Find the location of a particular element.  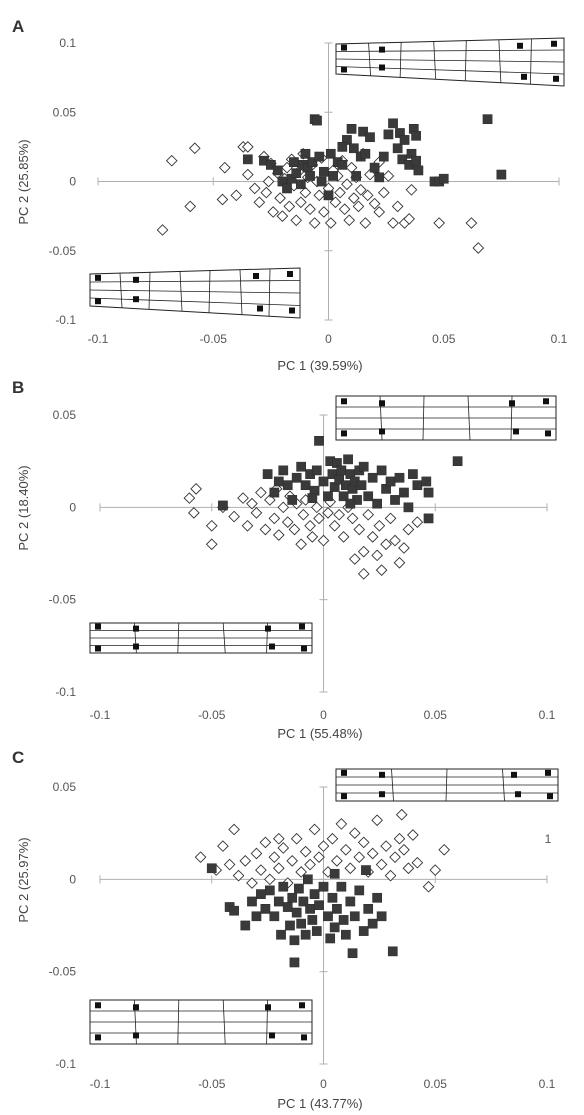

panel-b-points is located at coordinates (323, 508).